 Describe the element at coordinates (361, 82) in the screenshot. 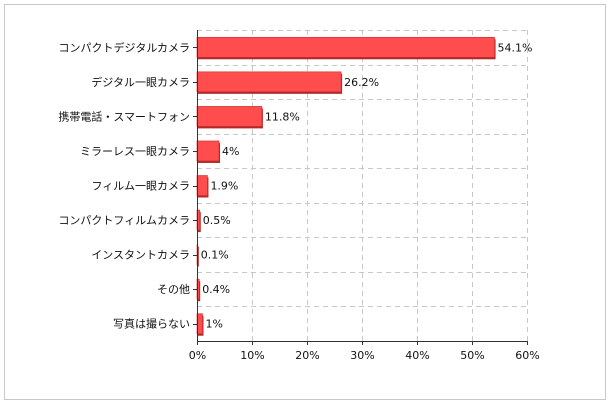

I see `value-label: 26.2%` at that location.